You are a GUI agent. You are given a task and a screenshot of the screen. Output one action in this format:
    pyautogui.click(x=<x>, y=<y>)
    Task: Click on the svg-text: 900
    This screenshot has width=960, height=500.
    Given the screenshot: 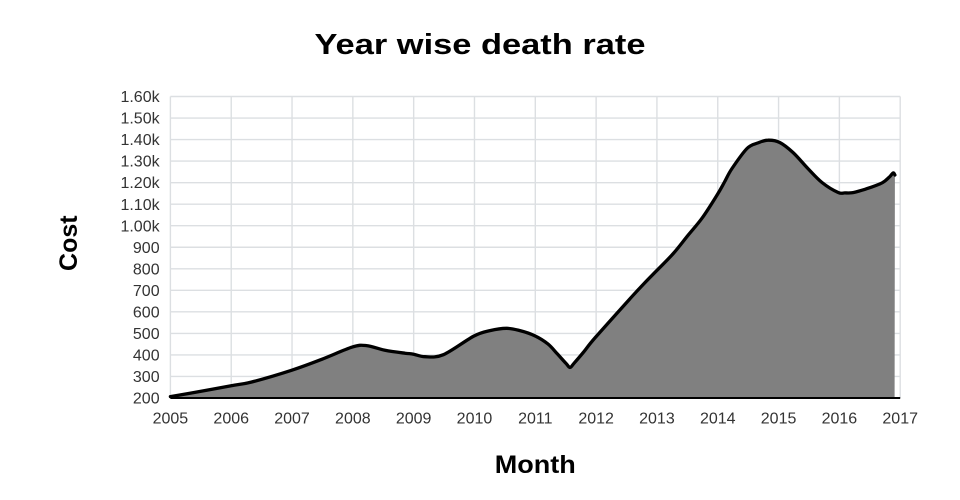 What is the action you would take?
    pyautogui.click(x=146, y=248)
    